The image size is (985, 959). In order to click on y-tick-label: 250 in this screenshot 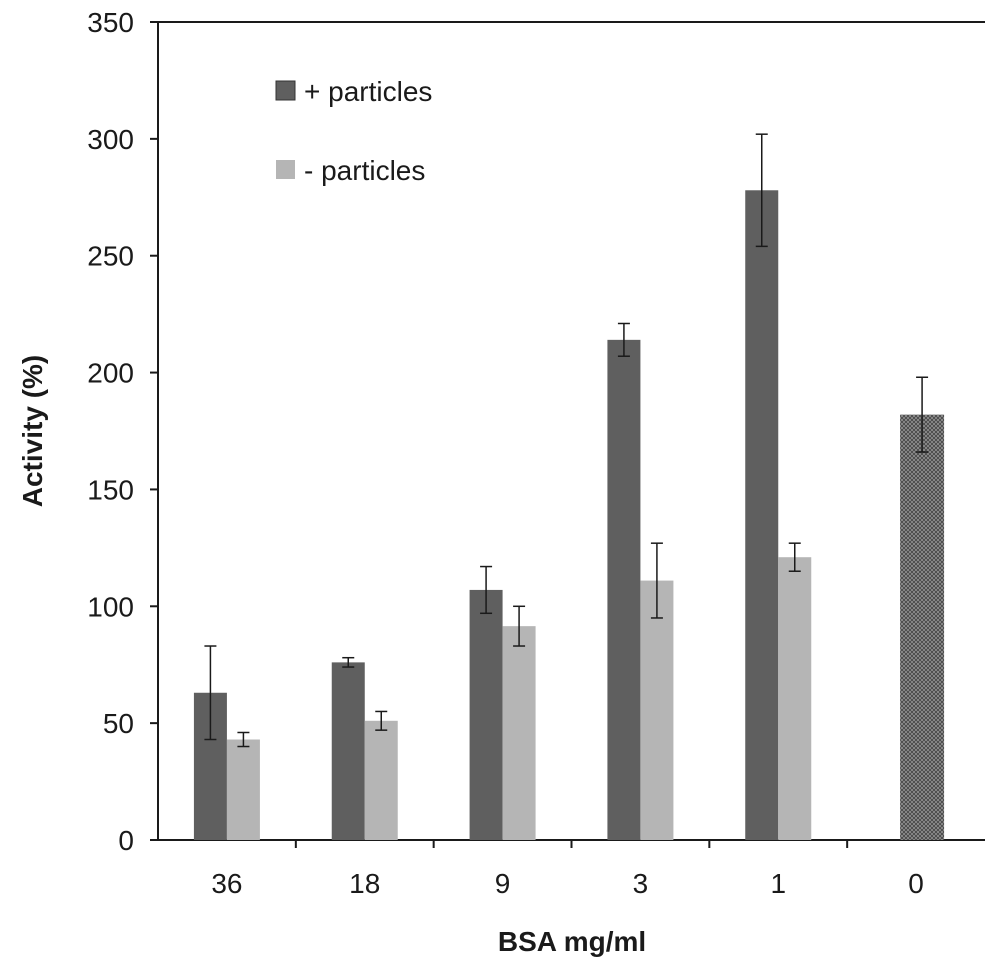, I will do `click(110, 256)`.